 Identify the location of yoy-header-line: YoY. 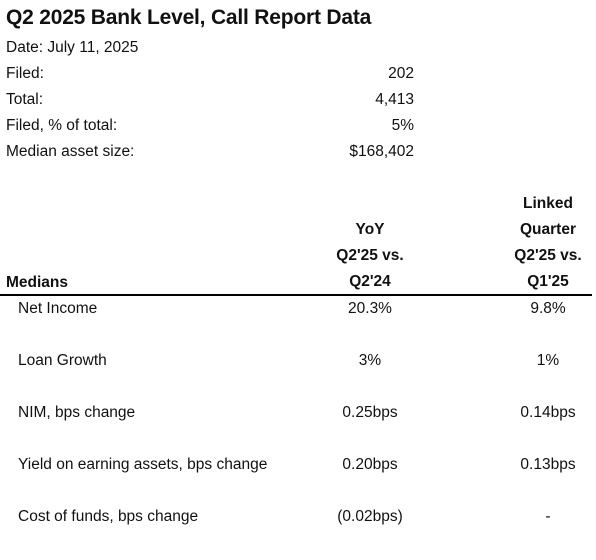
(370, 229).